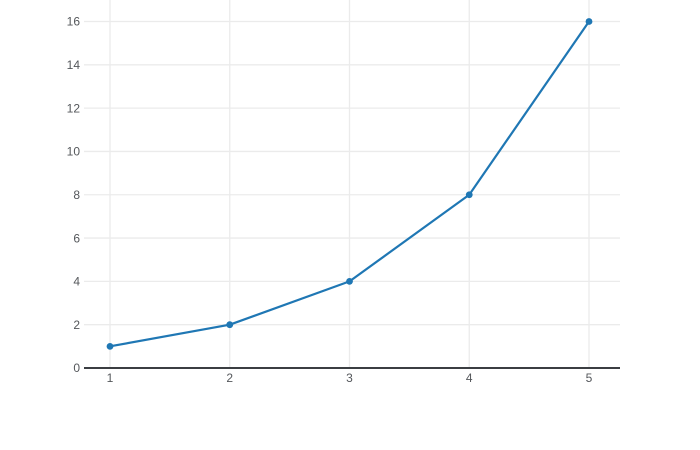  What do you see at coordinates (229, 378) in the screenshot?
I see `x-tick-label: 2` at bounding box center [229, 378].